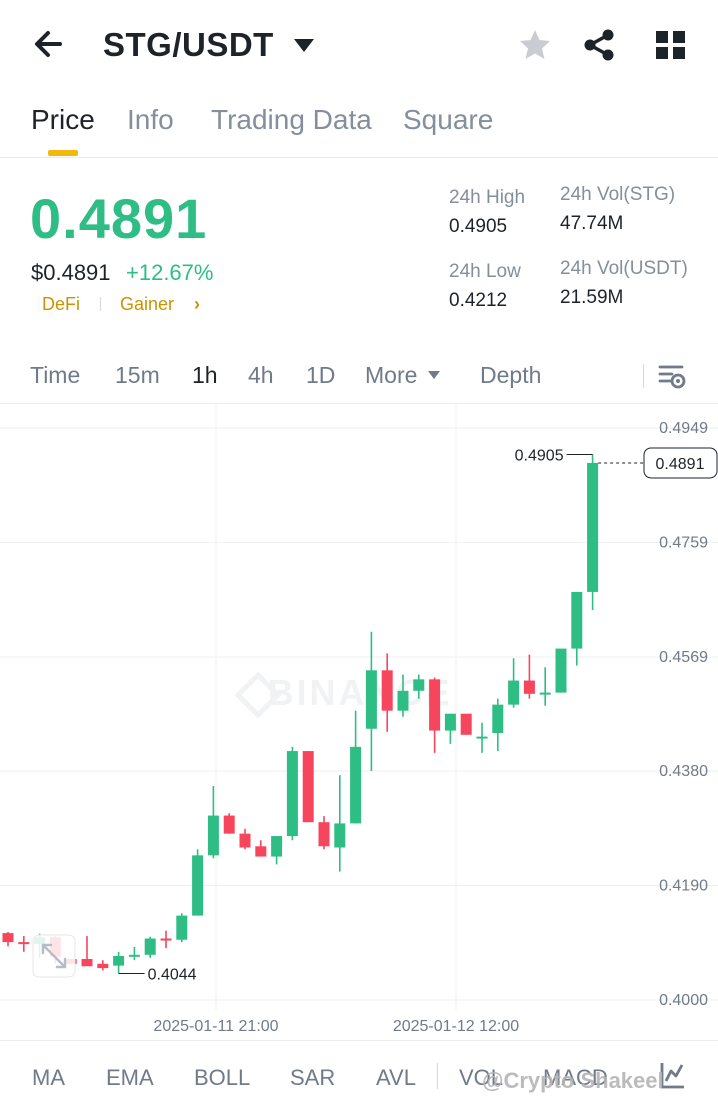 The height and width of the screenshot is (1107, 718). What do you see at coordinates (599, 45) in the screenshot?
I see `share-icon` at bounding box center [599, 45].